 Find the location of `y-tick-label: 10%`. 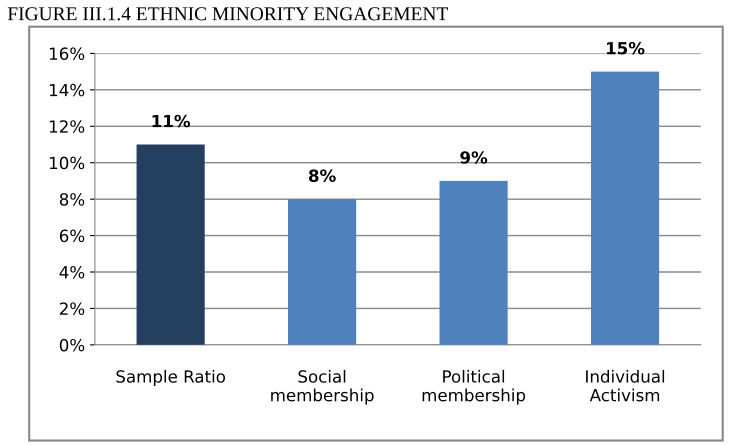

y-tick-label: 10% is located at coordinates (67, 163).